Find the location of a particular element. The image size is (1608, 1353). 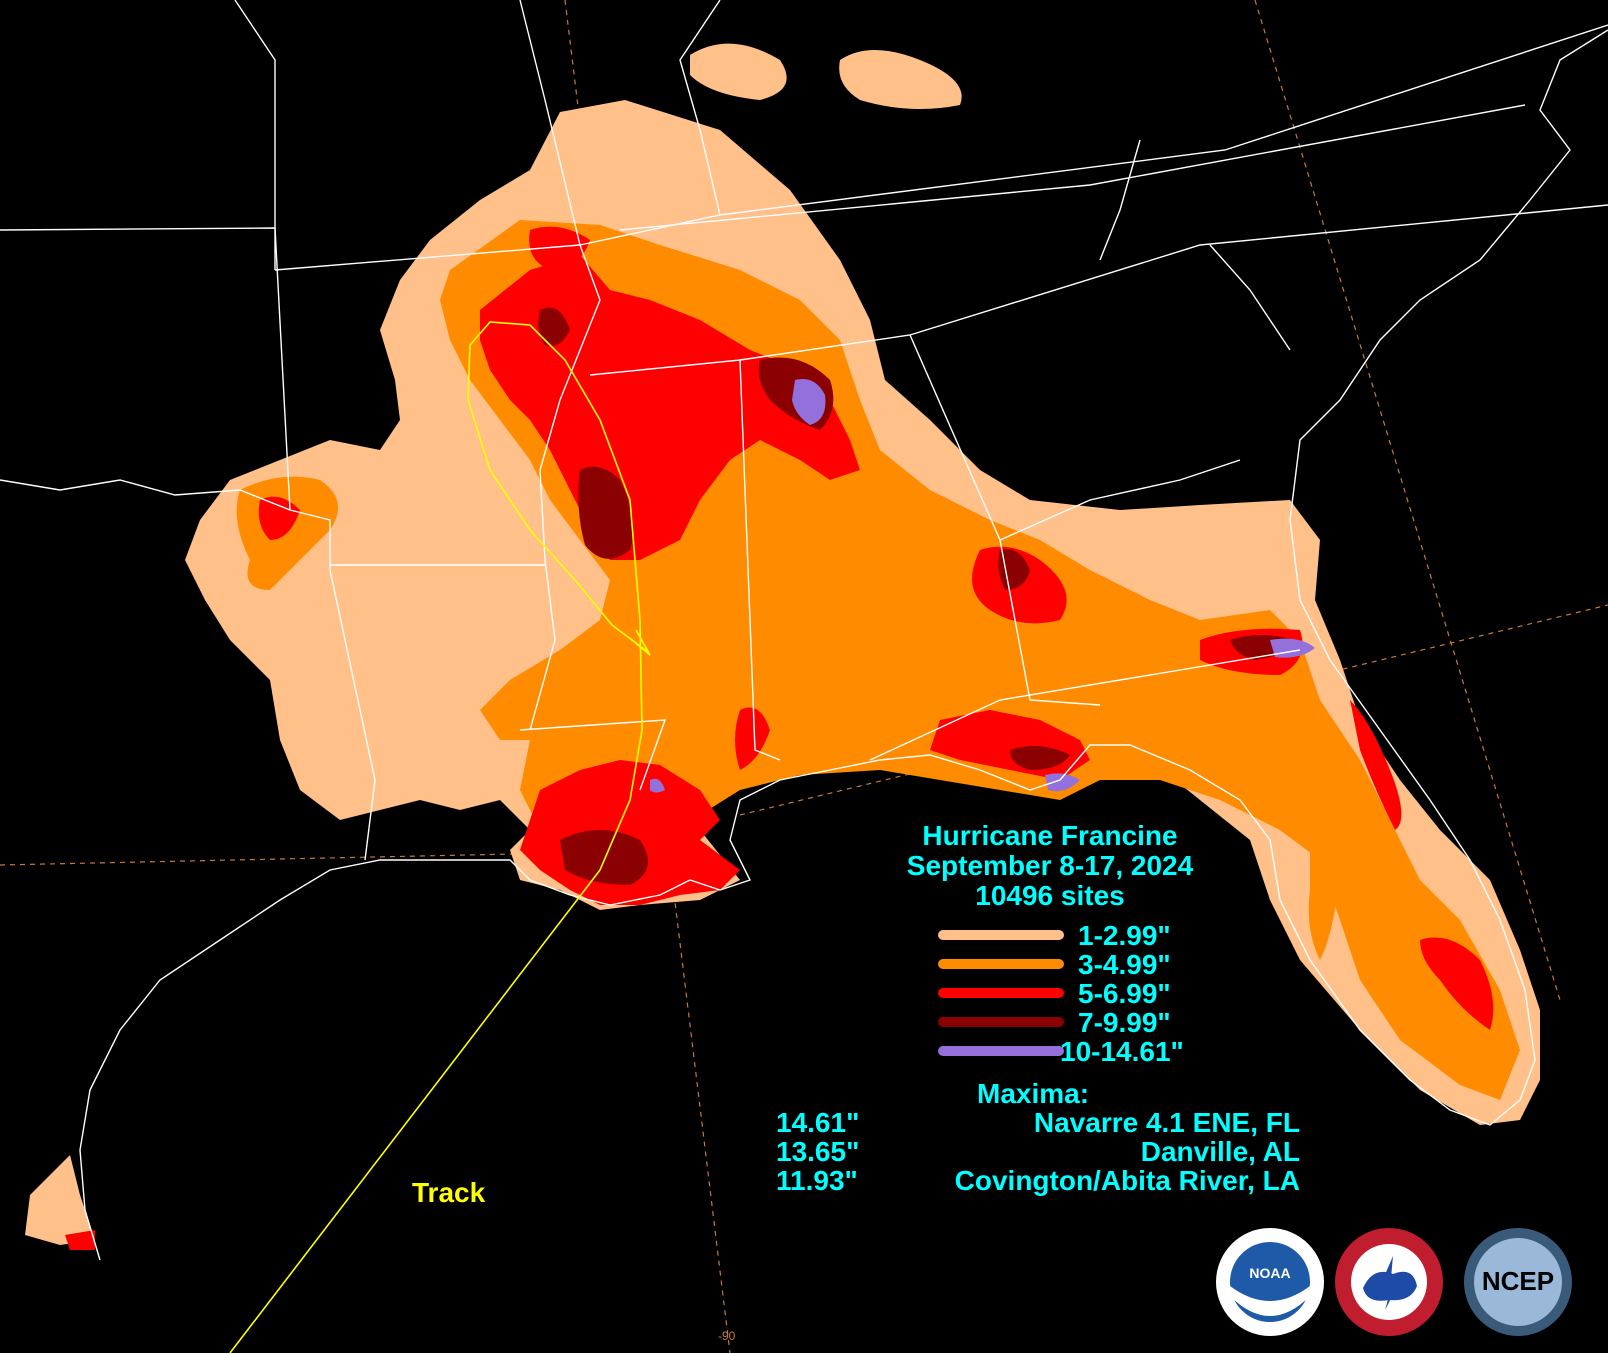

site-count: 10496 sites is located at coordinates (1050, 895).